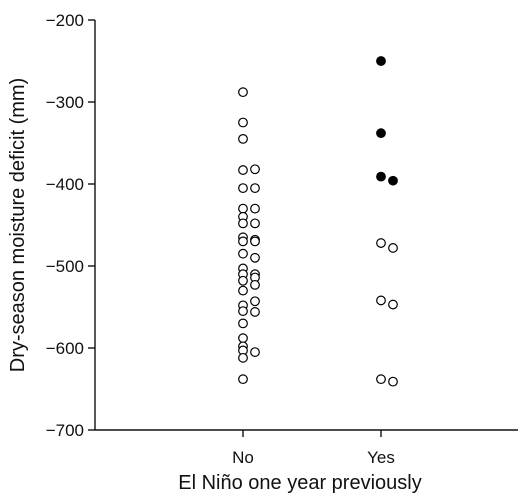  What do you see at coordinates (65, 348) in the screenshot?
I see `y-tick-label: −600` at bounding box center [65, 348].